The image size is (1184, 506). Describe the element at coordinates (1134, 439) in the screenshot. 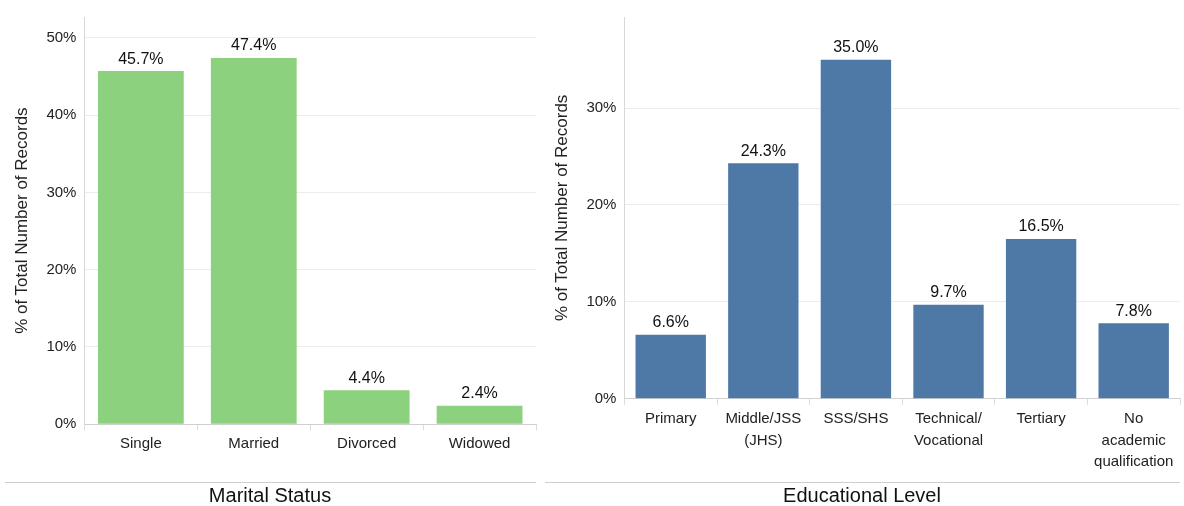

I see `x-tick-label: No academic qualification` at that location.